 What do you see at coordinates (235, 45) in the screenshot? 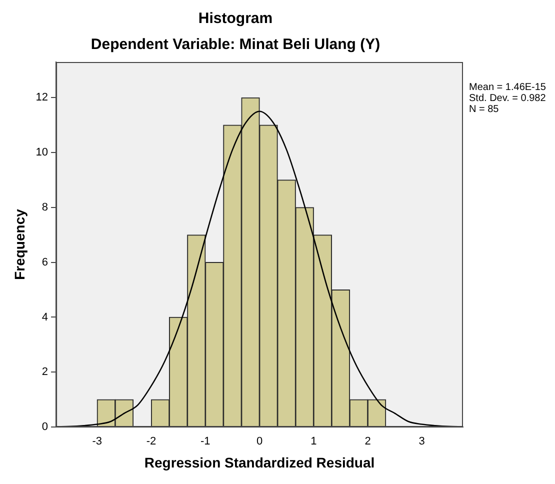
I see `chart-subtitle: Dependent Variable: Minat Beli Ulang (Y)` at bounding box center [235, 45].